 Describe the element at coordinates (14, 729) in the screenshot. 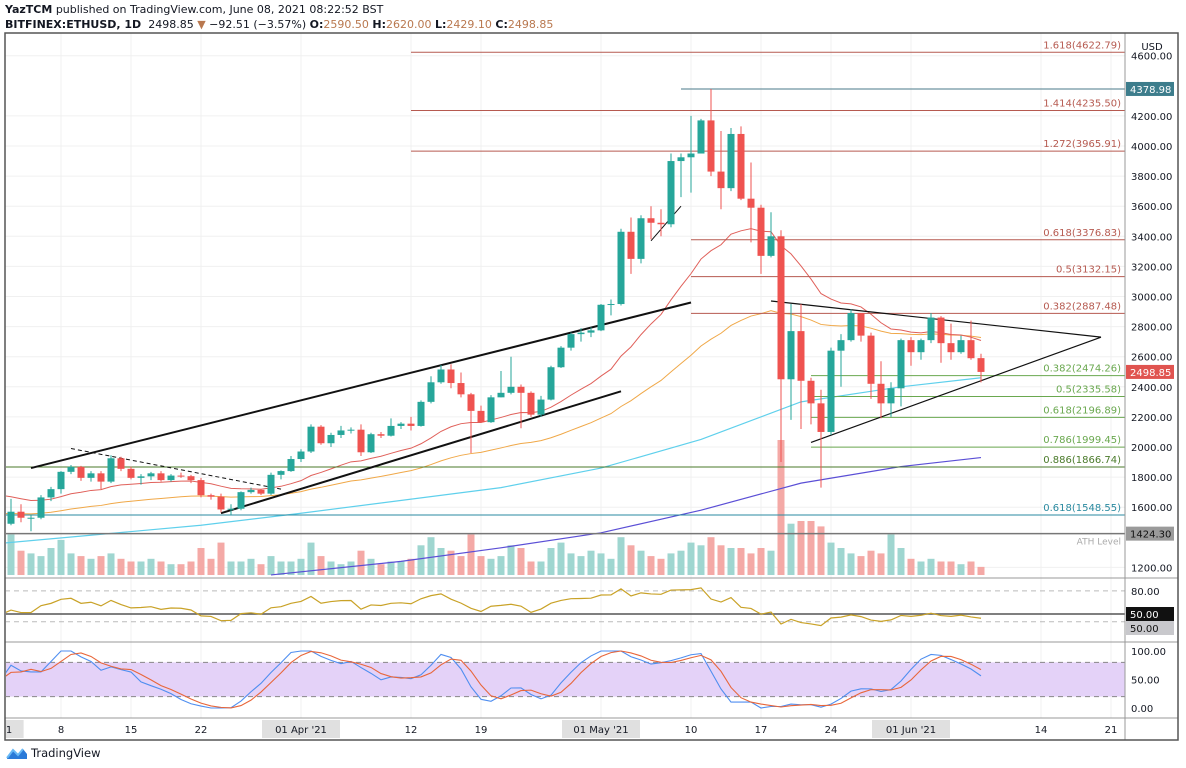

I see `time-label-bg` at that location.